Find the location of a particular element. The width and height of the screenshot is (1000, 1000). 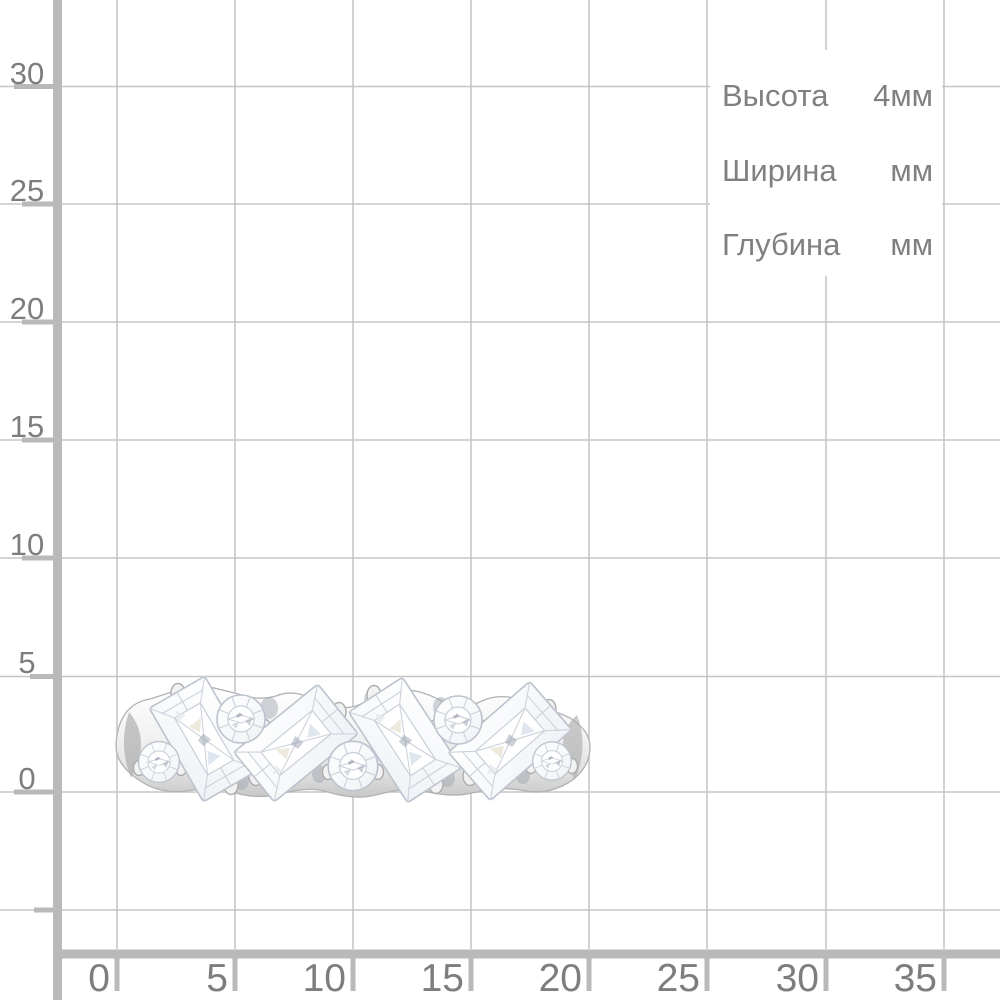

y-axis-label: 5 is located at coordinates (26, 662).